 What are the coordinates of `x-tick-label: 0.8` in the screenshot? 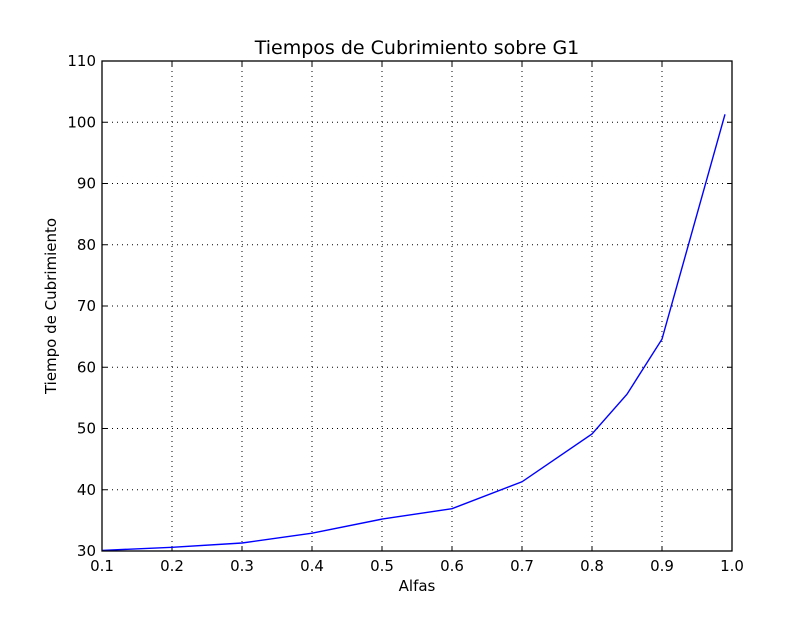 It's located at (592, 566).